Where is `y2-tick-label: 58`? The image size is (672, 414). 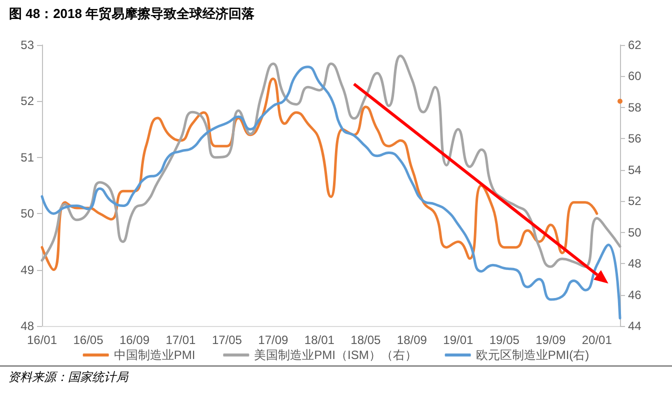 y2-tick-label: 58 is located at coordinates (635, 107).